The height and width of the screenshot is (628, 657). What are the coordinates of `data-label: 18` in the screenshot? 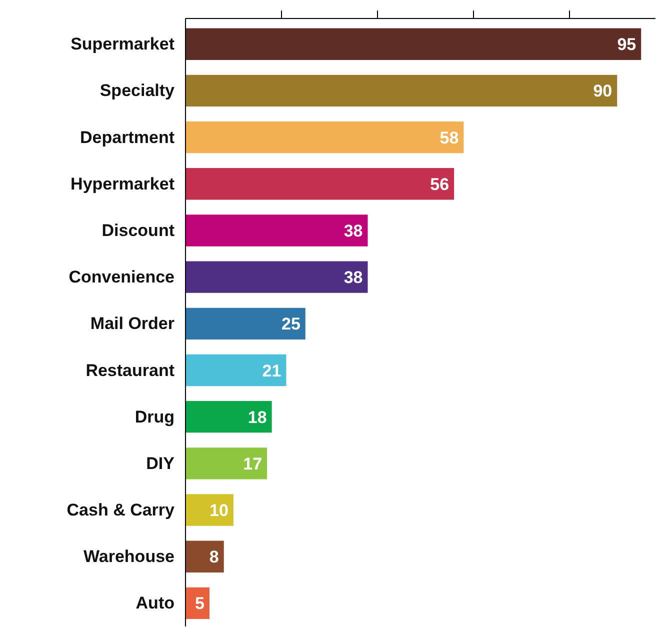 It's located at (257, 417).